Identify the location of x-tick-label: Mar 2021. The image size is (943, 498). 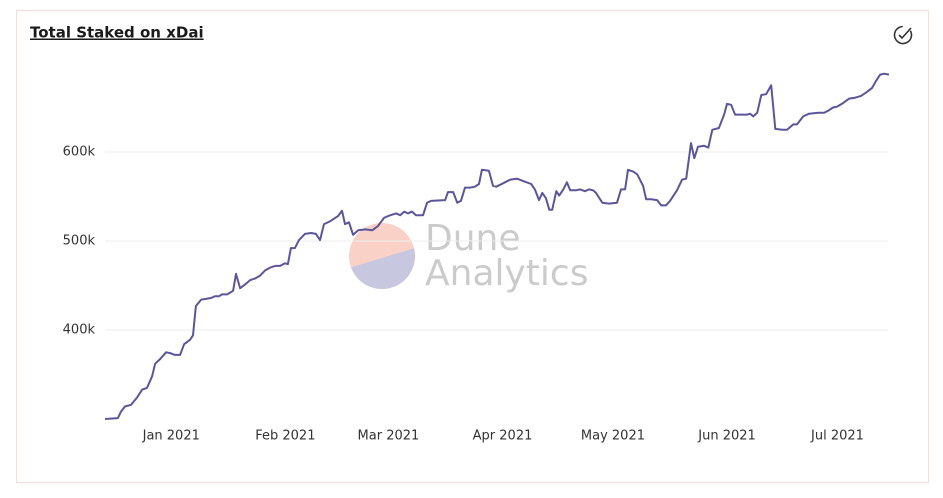
(389, 436).